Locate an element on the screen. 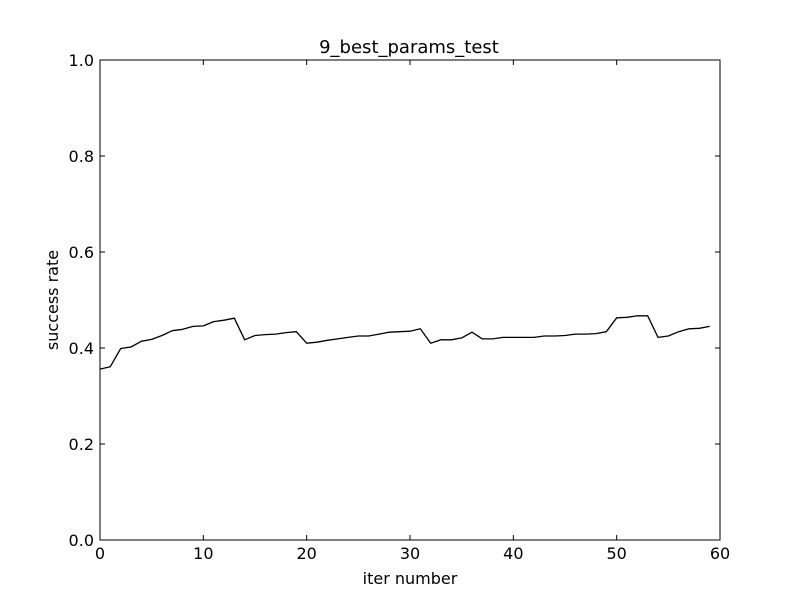 This screenshot has width=800, height=600. x-tick-label: 40 is located at coordinates (513, 553).